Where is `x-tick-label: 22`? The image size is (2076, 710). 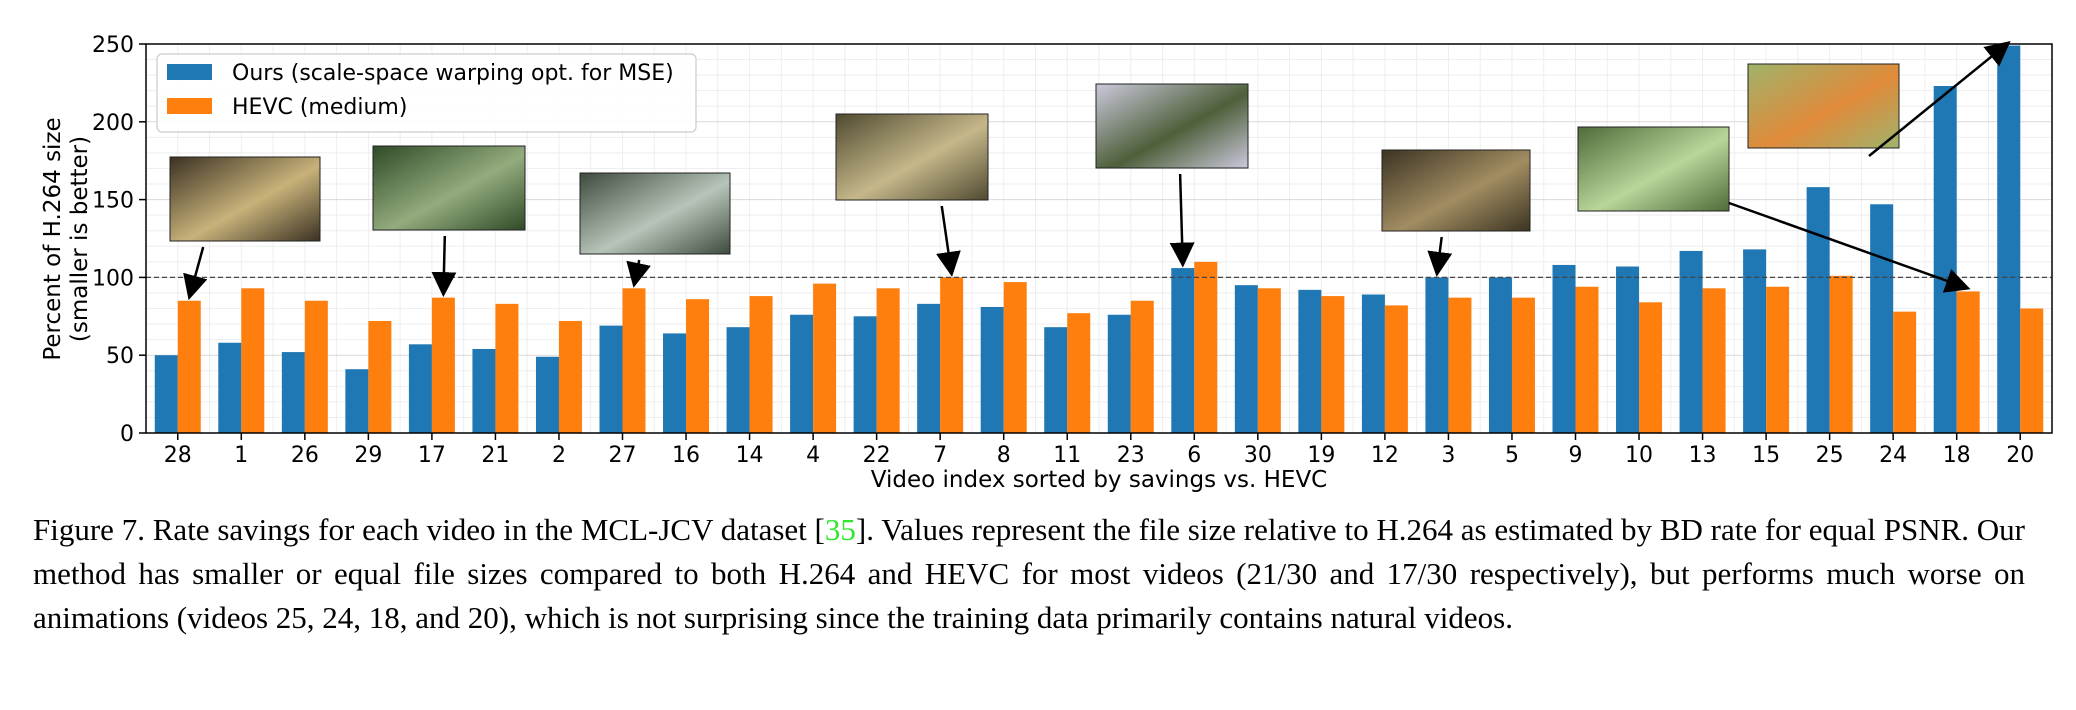
x-tick-label: 22 is located at coordinates (877, 455).